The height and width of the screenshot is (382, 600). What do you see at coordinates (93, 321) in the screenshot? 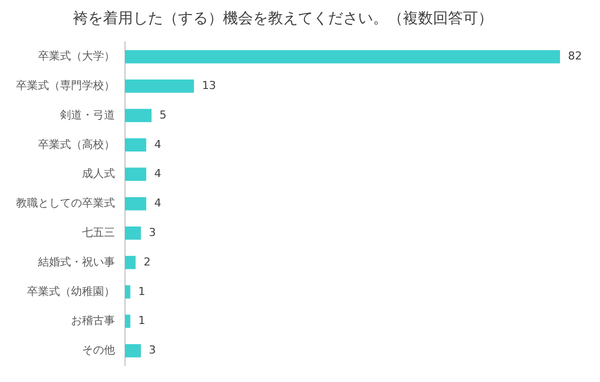
I see `y-tick-label: お稽古事` at bounding box center [93, 321].